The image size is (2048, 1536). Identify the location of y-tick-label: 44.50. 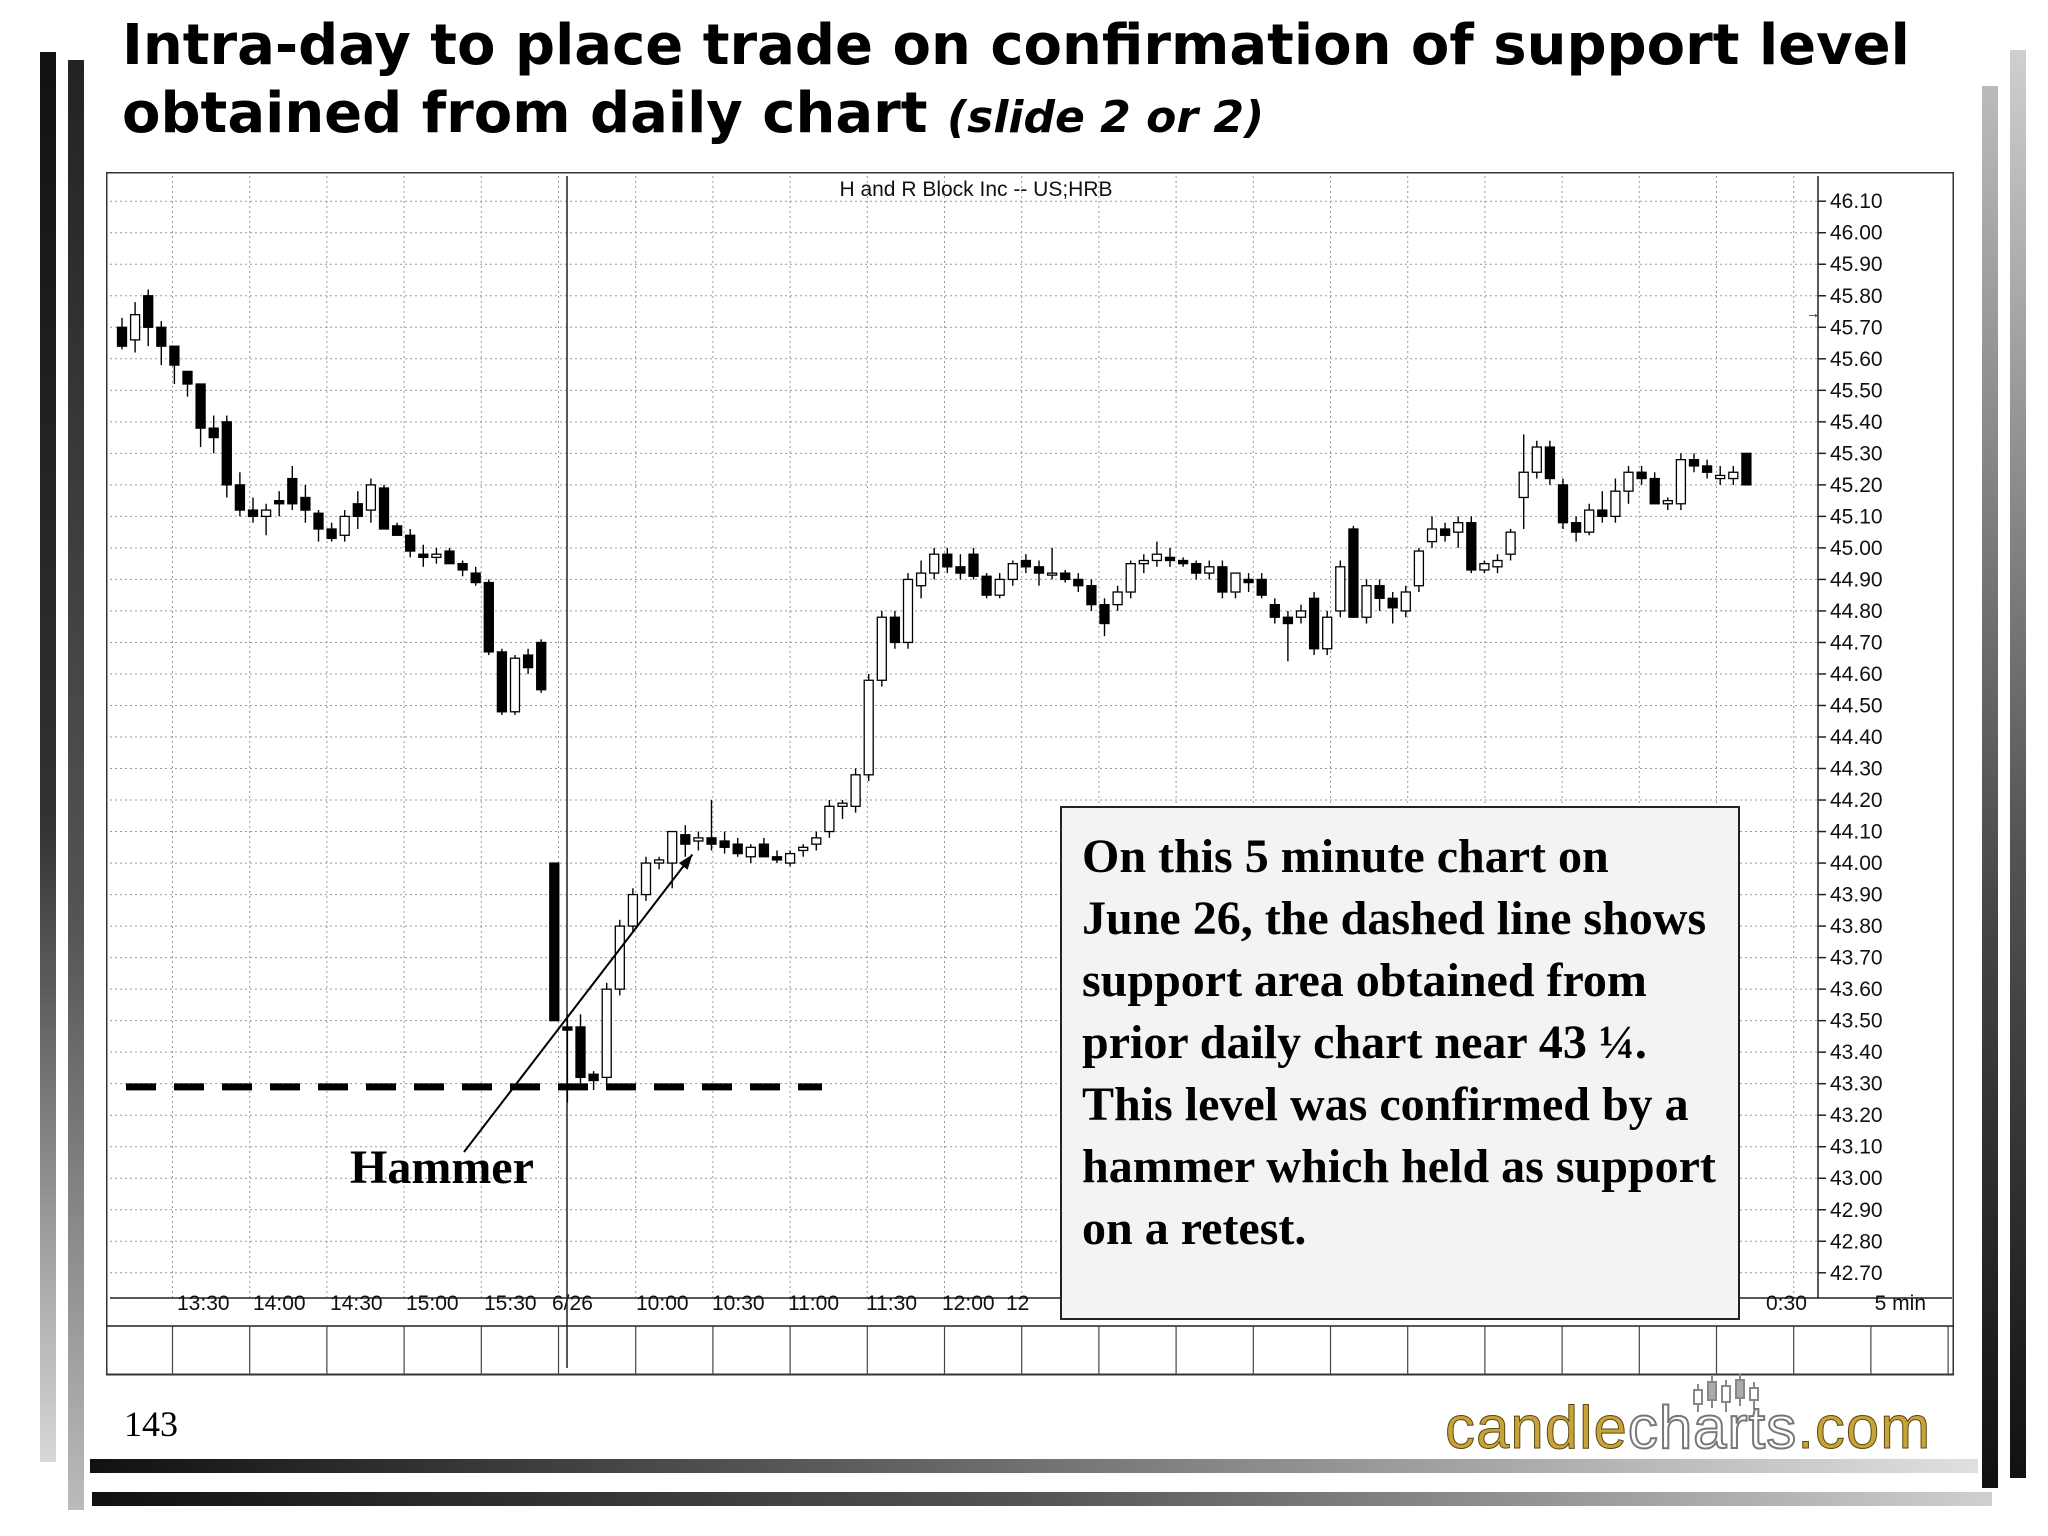
(1856, 705).